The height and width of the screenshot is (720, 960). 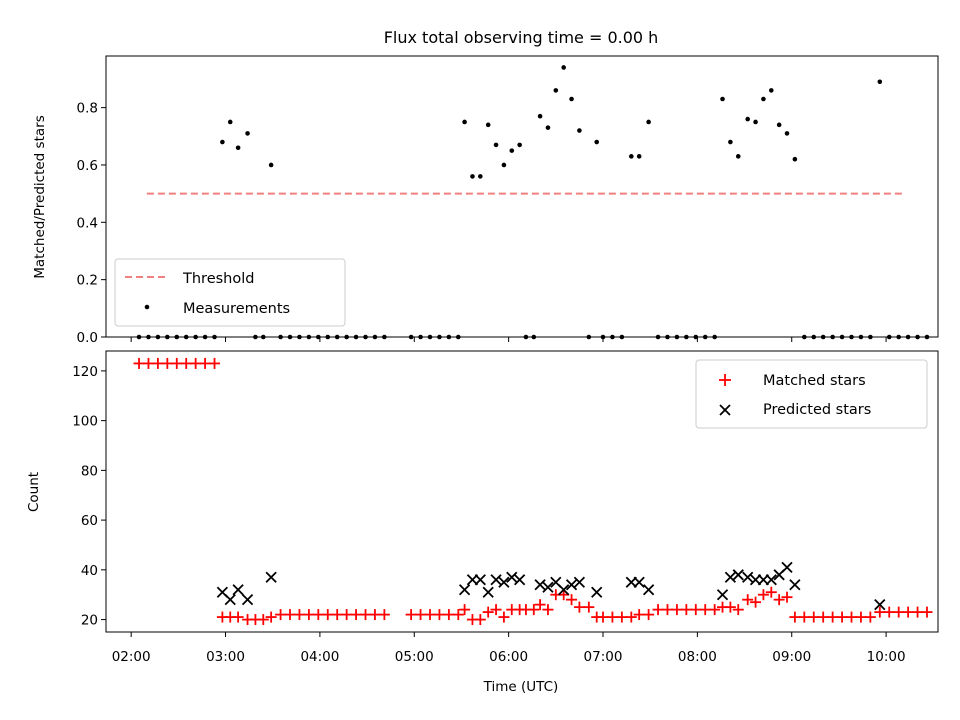 I want to click on top-legend-box, so click(x=230, y=292).